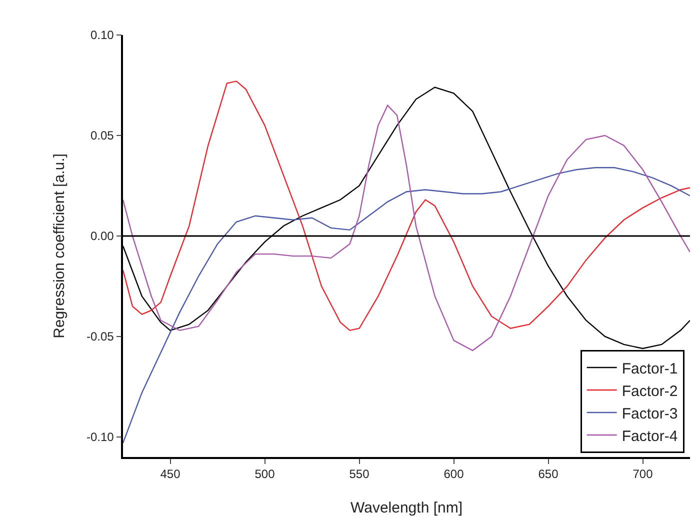  I want to click on legend-label: Factor-2, so click(650, 391).